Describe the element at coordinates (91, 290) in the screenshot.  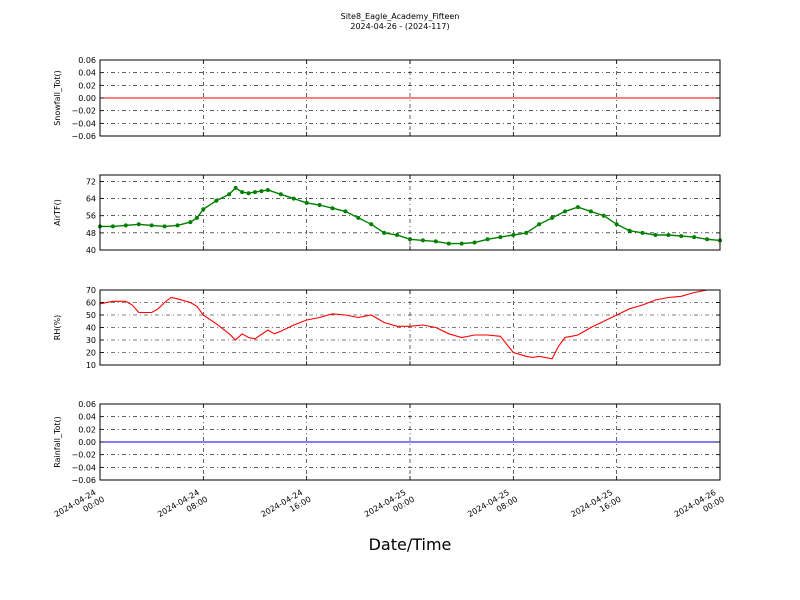
I see `y-tick-label: 70` at that location.